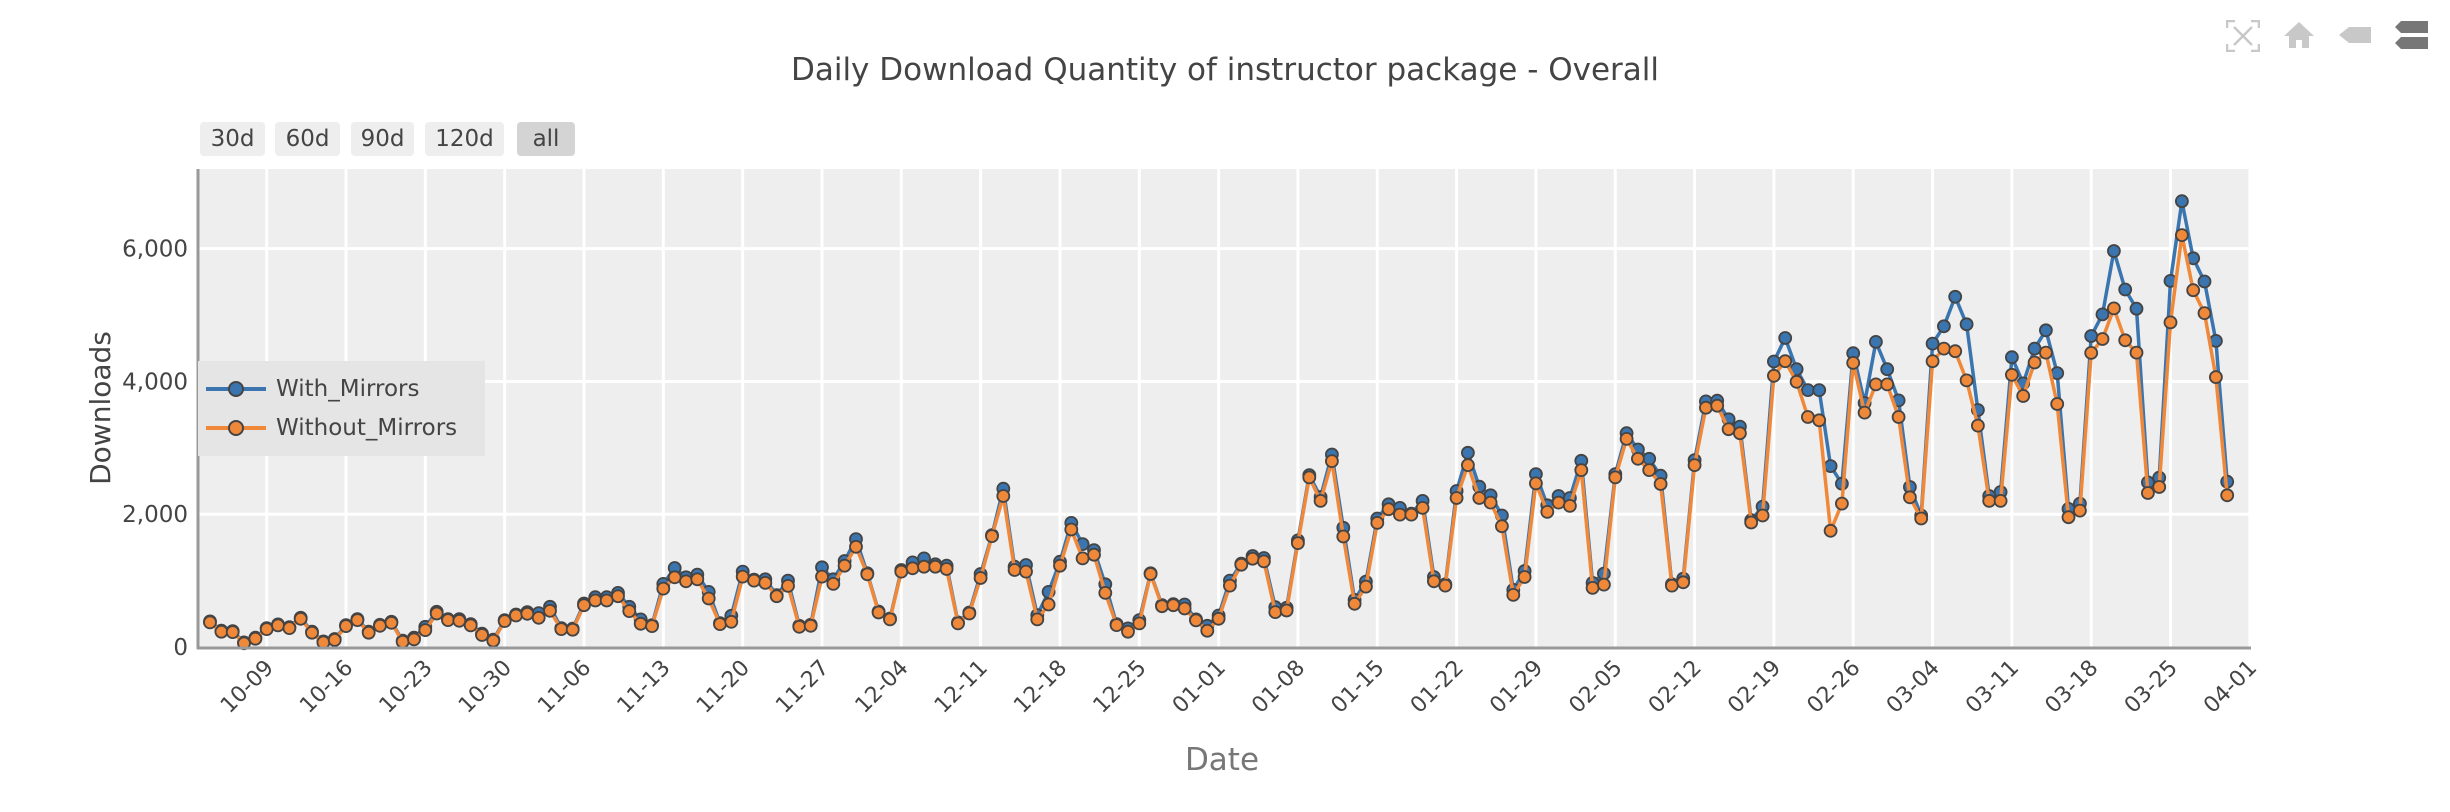  I want to click on range-button-60d: 60d, so click(307, 139).